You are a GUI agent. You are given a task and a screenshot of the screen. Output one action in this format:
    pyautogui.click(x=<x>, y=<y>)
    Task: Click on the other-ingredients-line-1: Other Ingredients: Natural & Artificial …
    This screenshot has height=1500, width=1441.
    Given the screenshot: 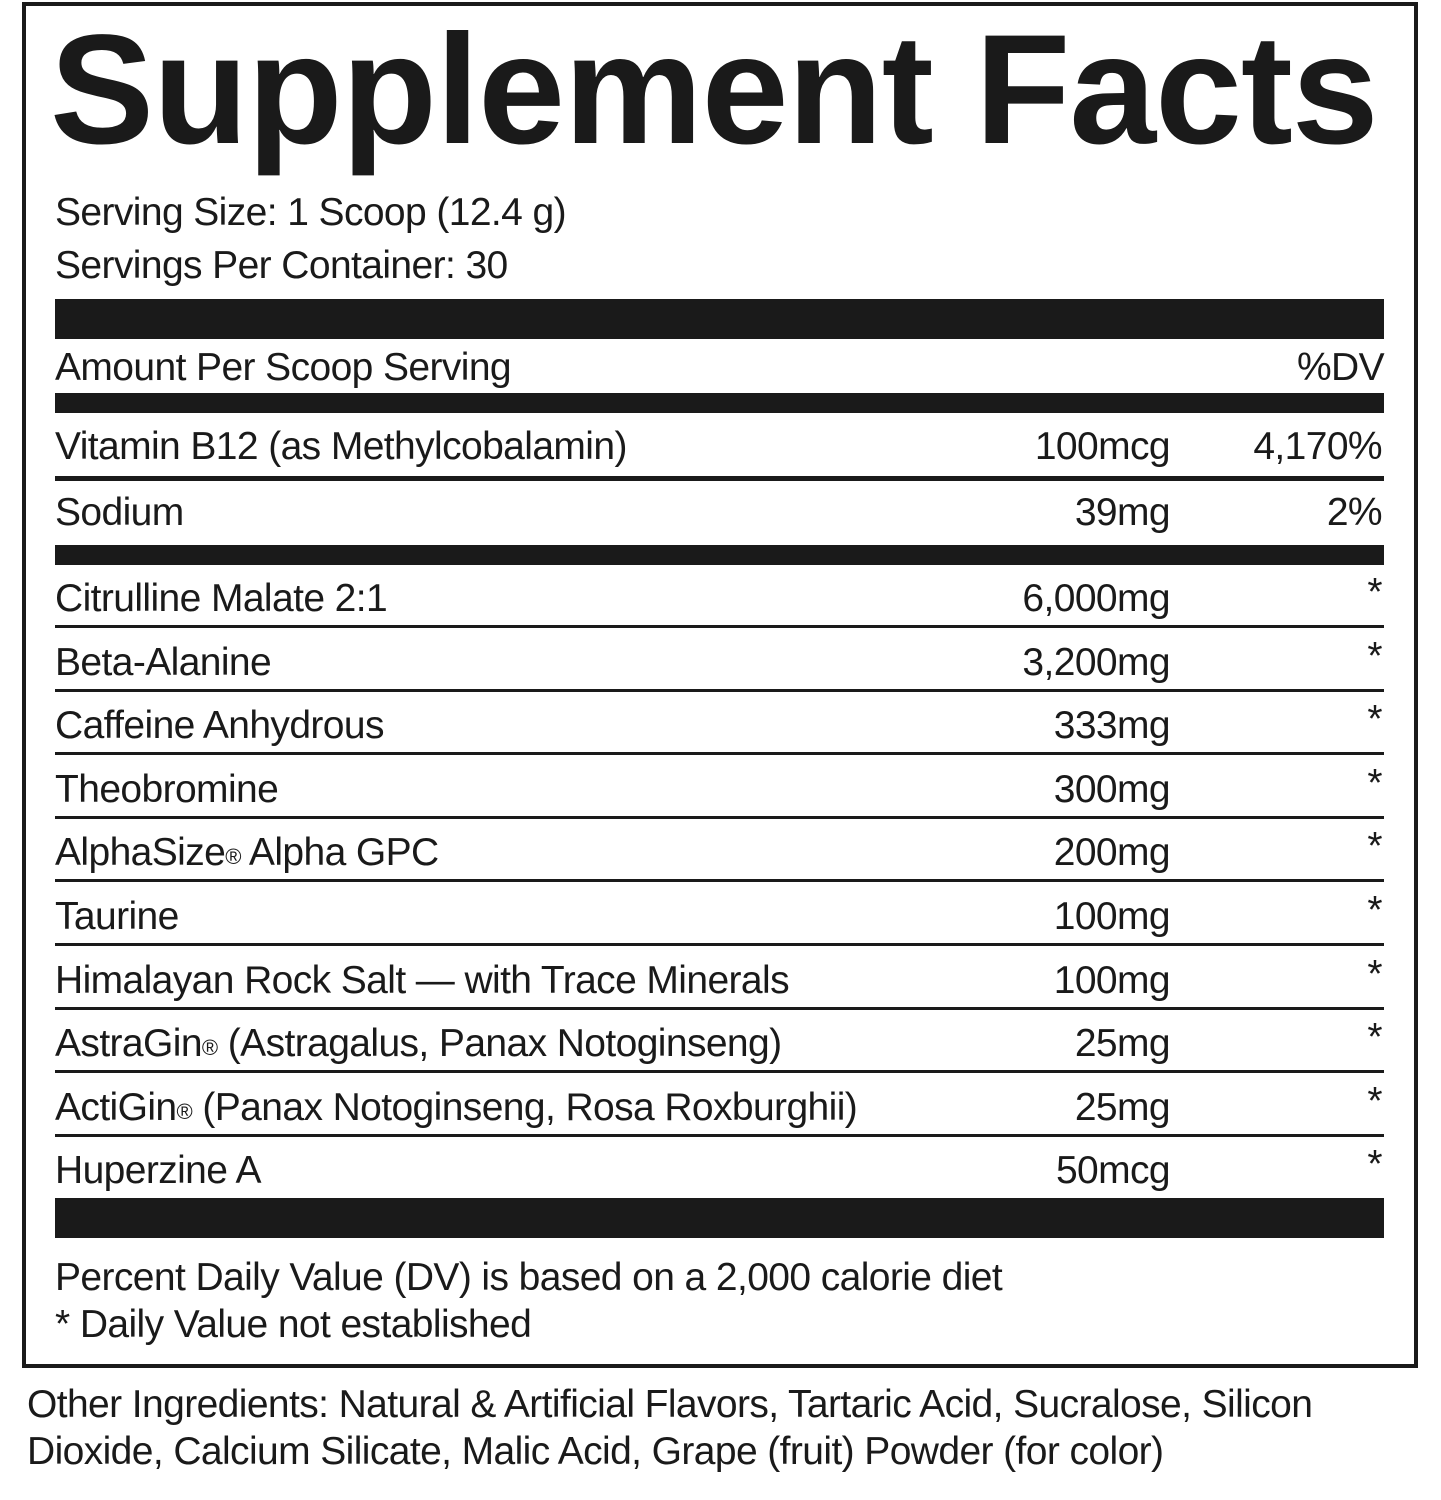 What is the action you would take?
    pyautogui.click(x=670, y=1404)
    